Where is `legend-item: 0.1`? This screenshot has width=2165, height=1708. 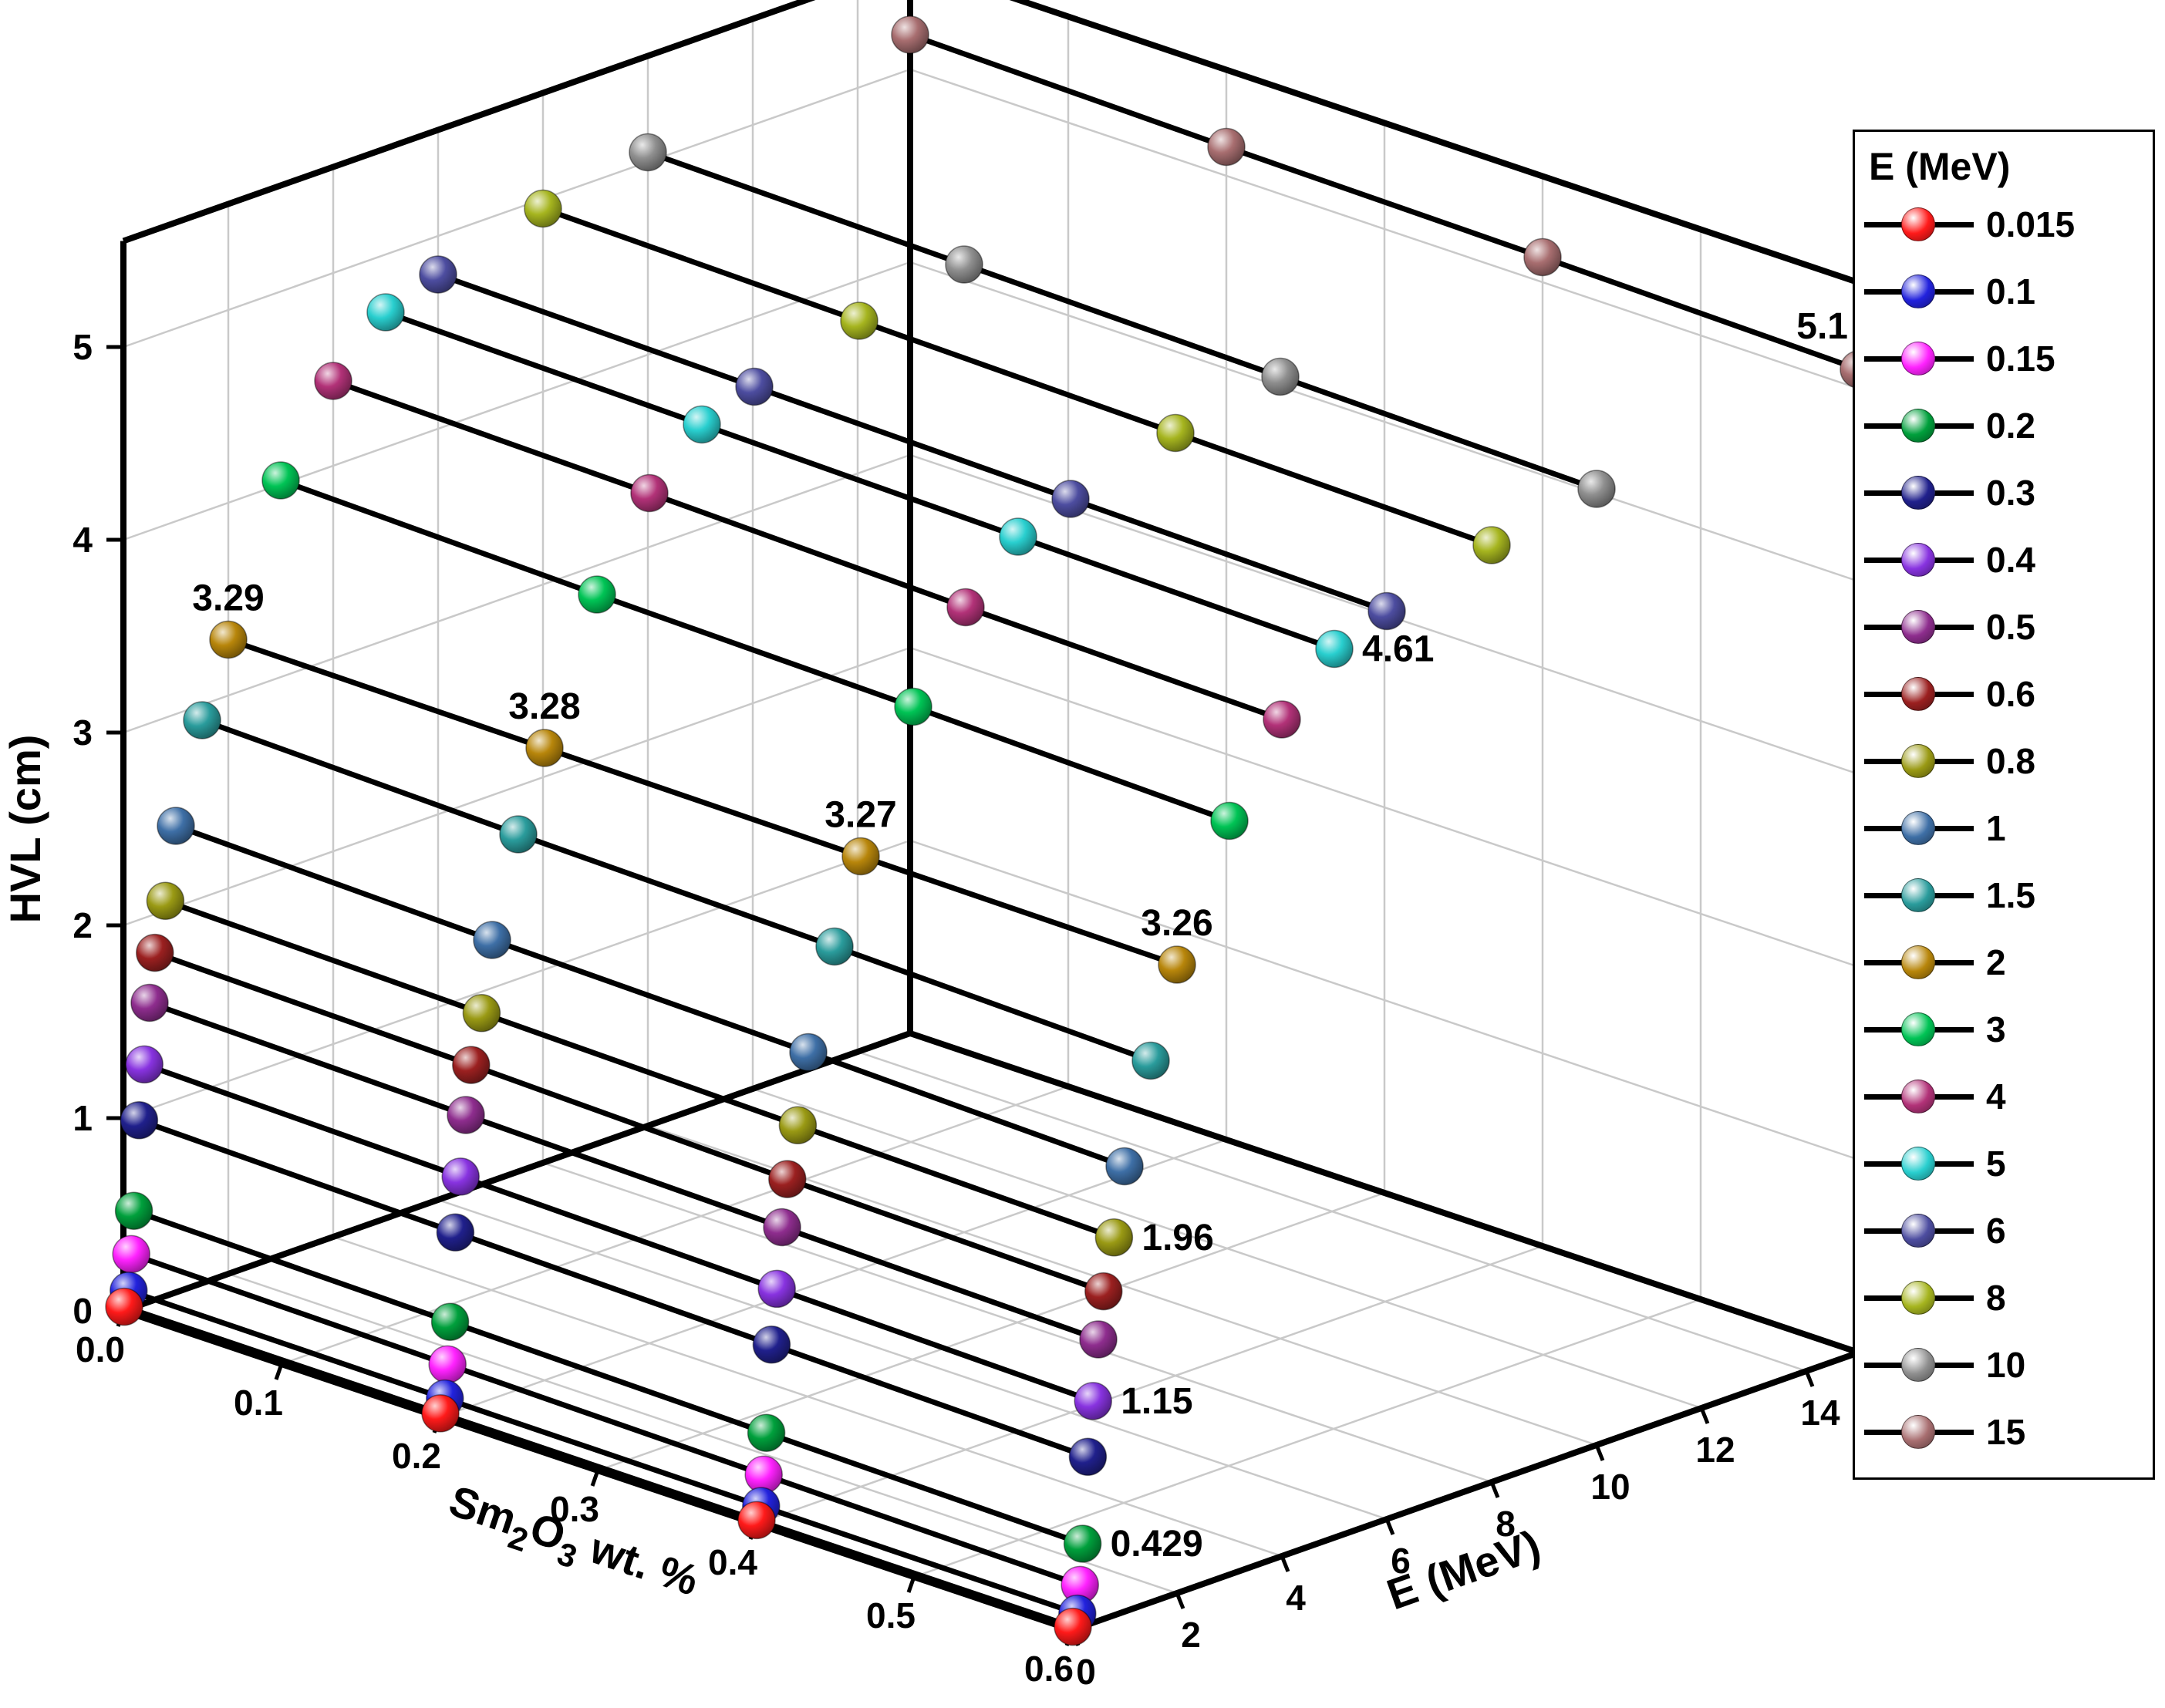 legend-item: 0.1 is located at coordinates (2008, 292).